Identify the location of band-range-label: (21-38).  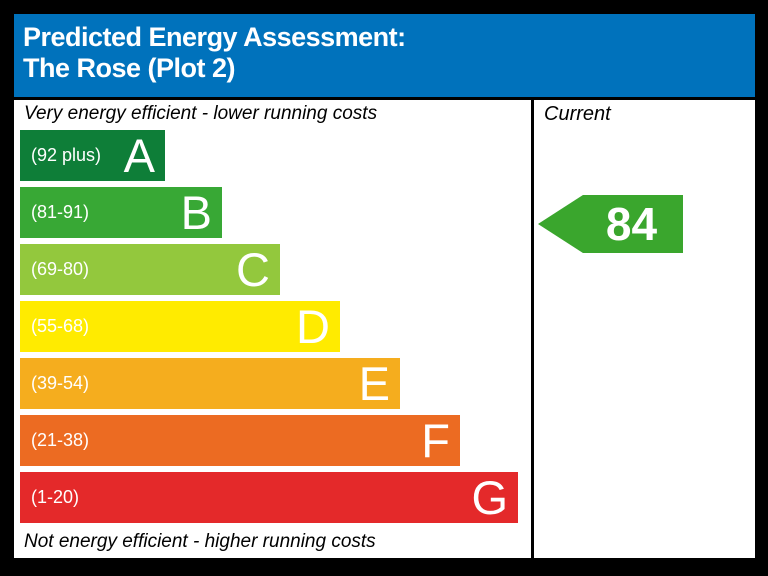
(60, 440).